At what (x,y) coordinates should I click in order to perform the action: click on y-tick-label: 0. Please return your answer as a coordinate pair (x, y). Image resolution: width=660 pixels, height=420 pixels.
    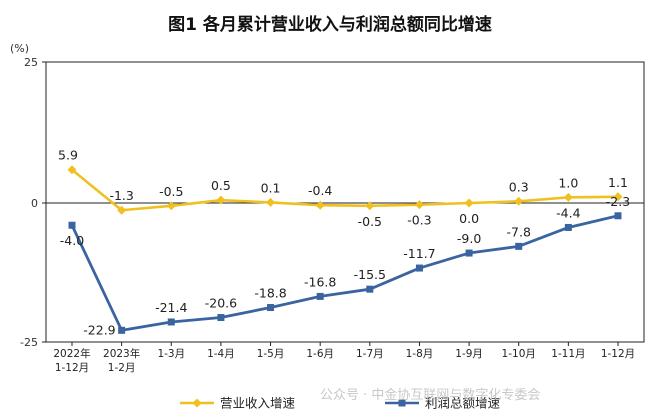
    Looking at the image, I should click on (34, 203).